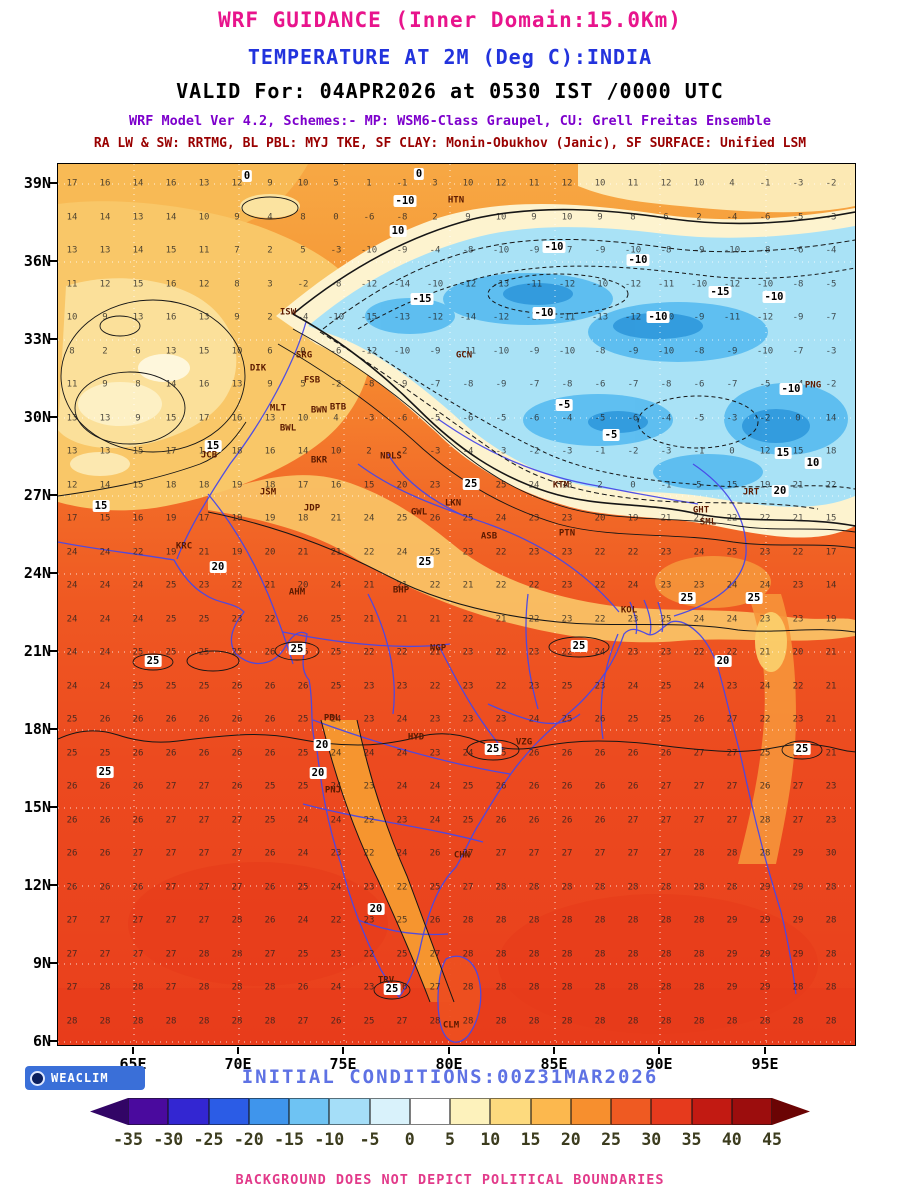 The width and height of the screenshot is (900, 1200). Describe the element at coordinates (524, 742) in the screenshot. I see `station-label: VZG` at that location.